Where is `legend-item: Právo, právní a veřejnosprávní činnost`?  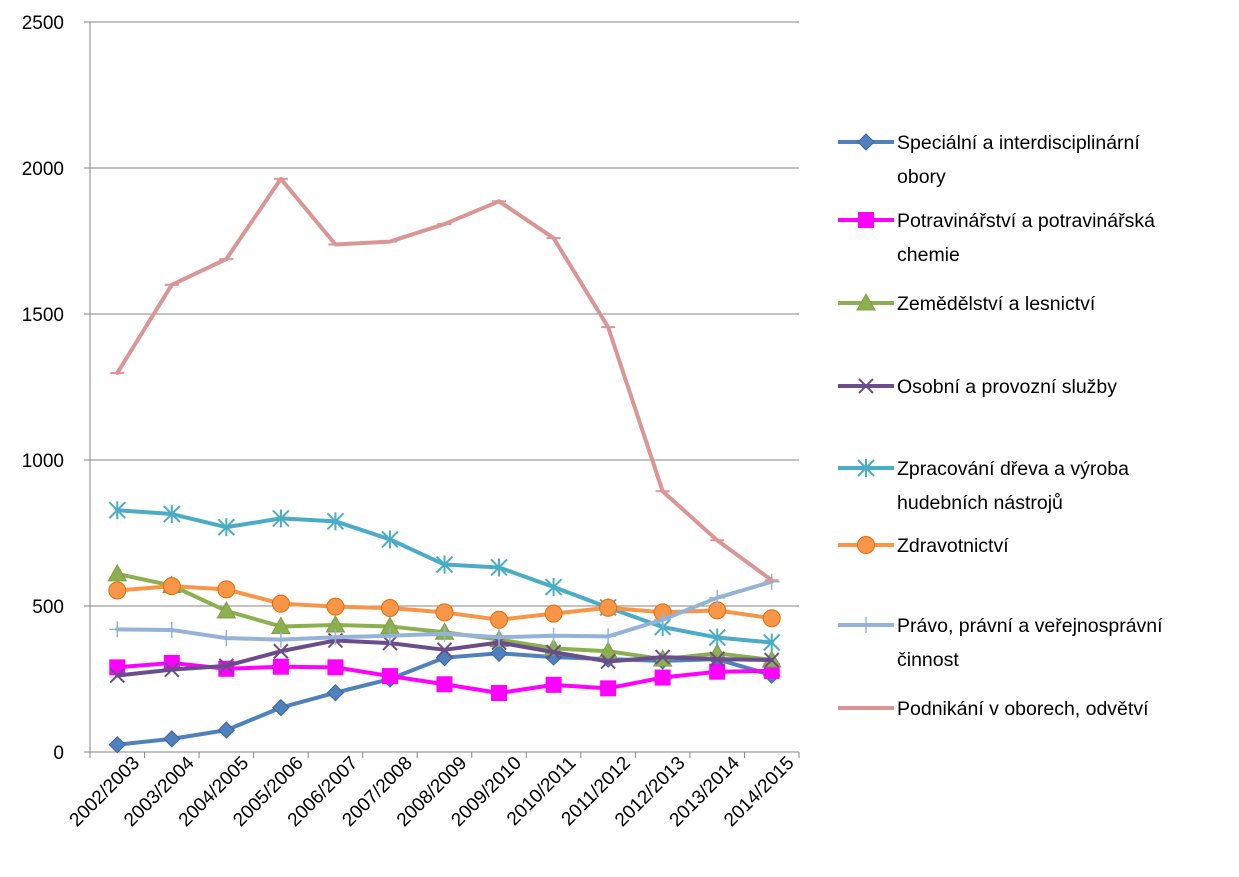 legend-item: Právo, právní a veřejnosprávní činnost is located at coordinates (1000, 643).